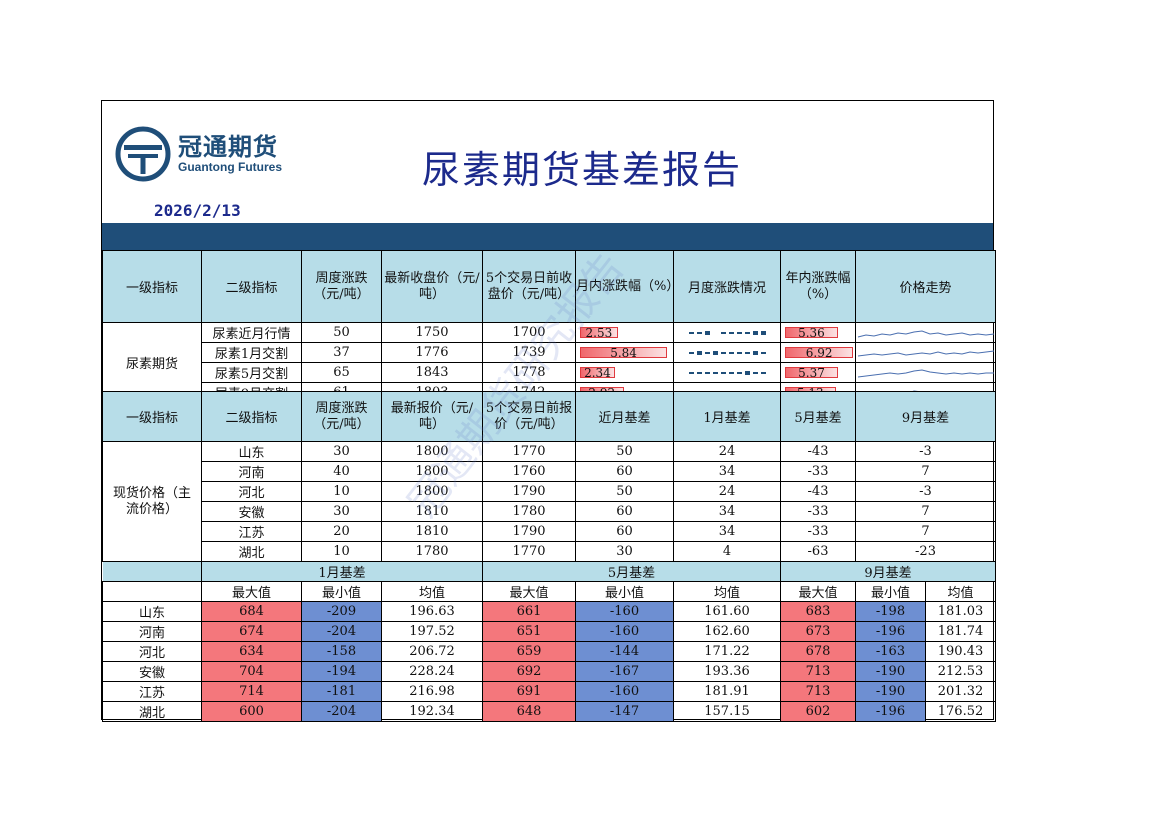  I want to click on stat-cell: 661, so click(529, 611).